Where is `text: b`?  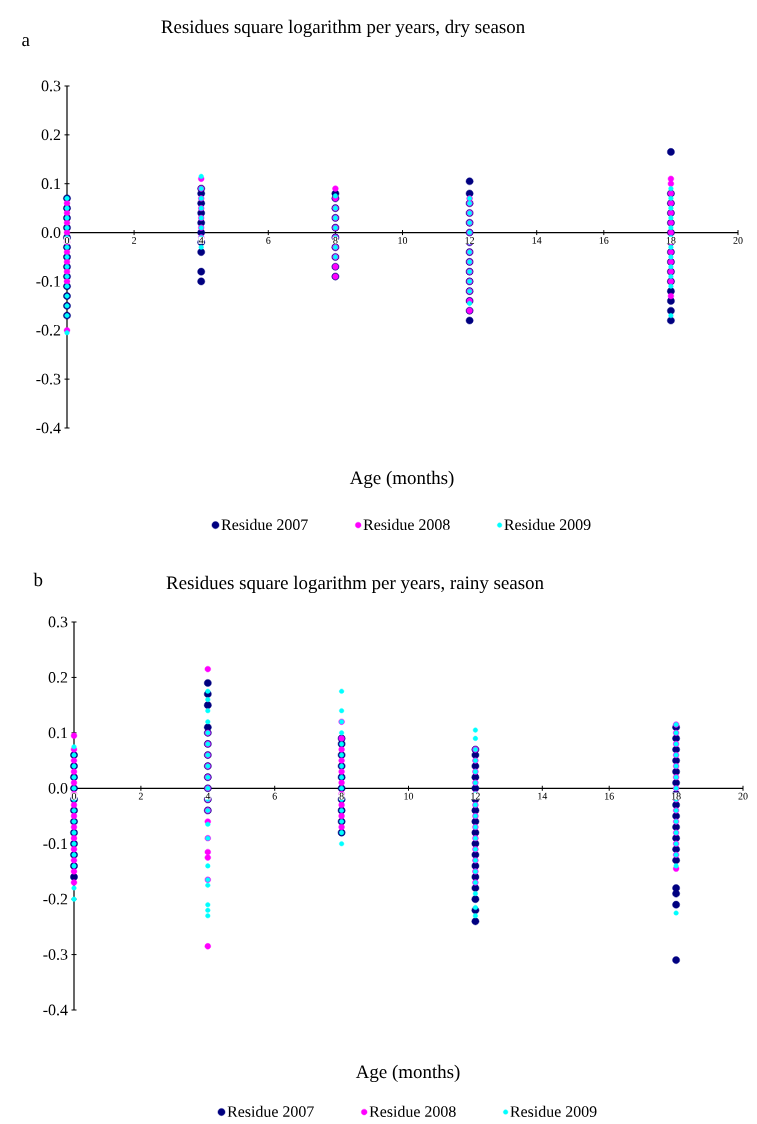
text: b is located at coordinates (38, 579).